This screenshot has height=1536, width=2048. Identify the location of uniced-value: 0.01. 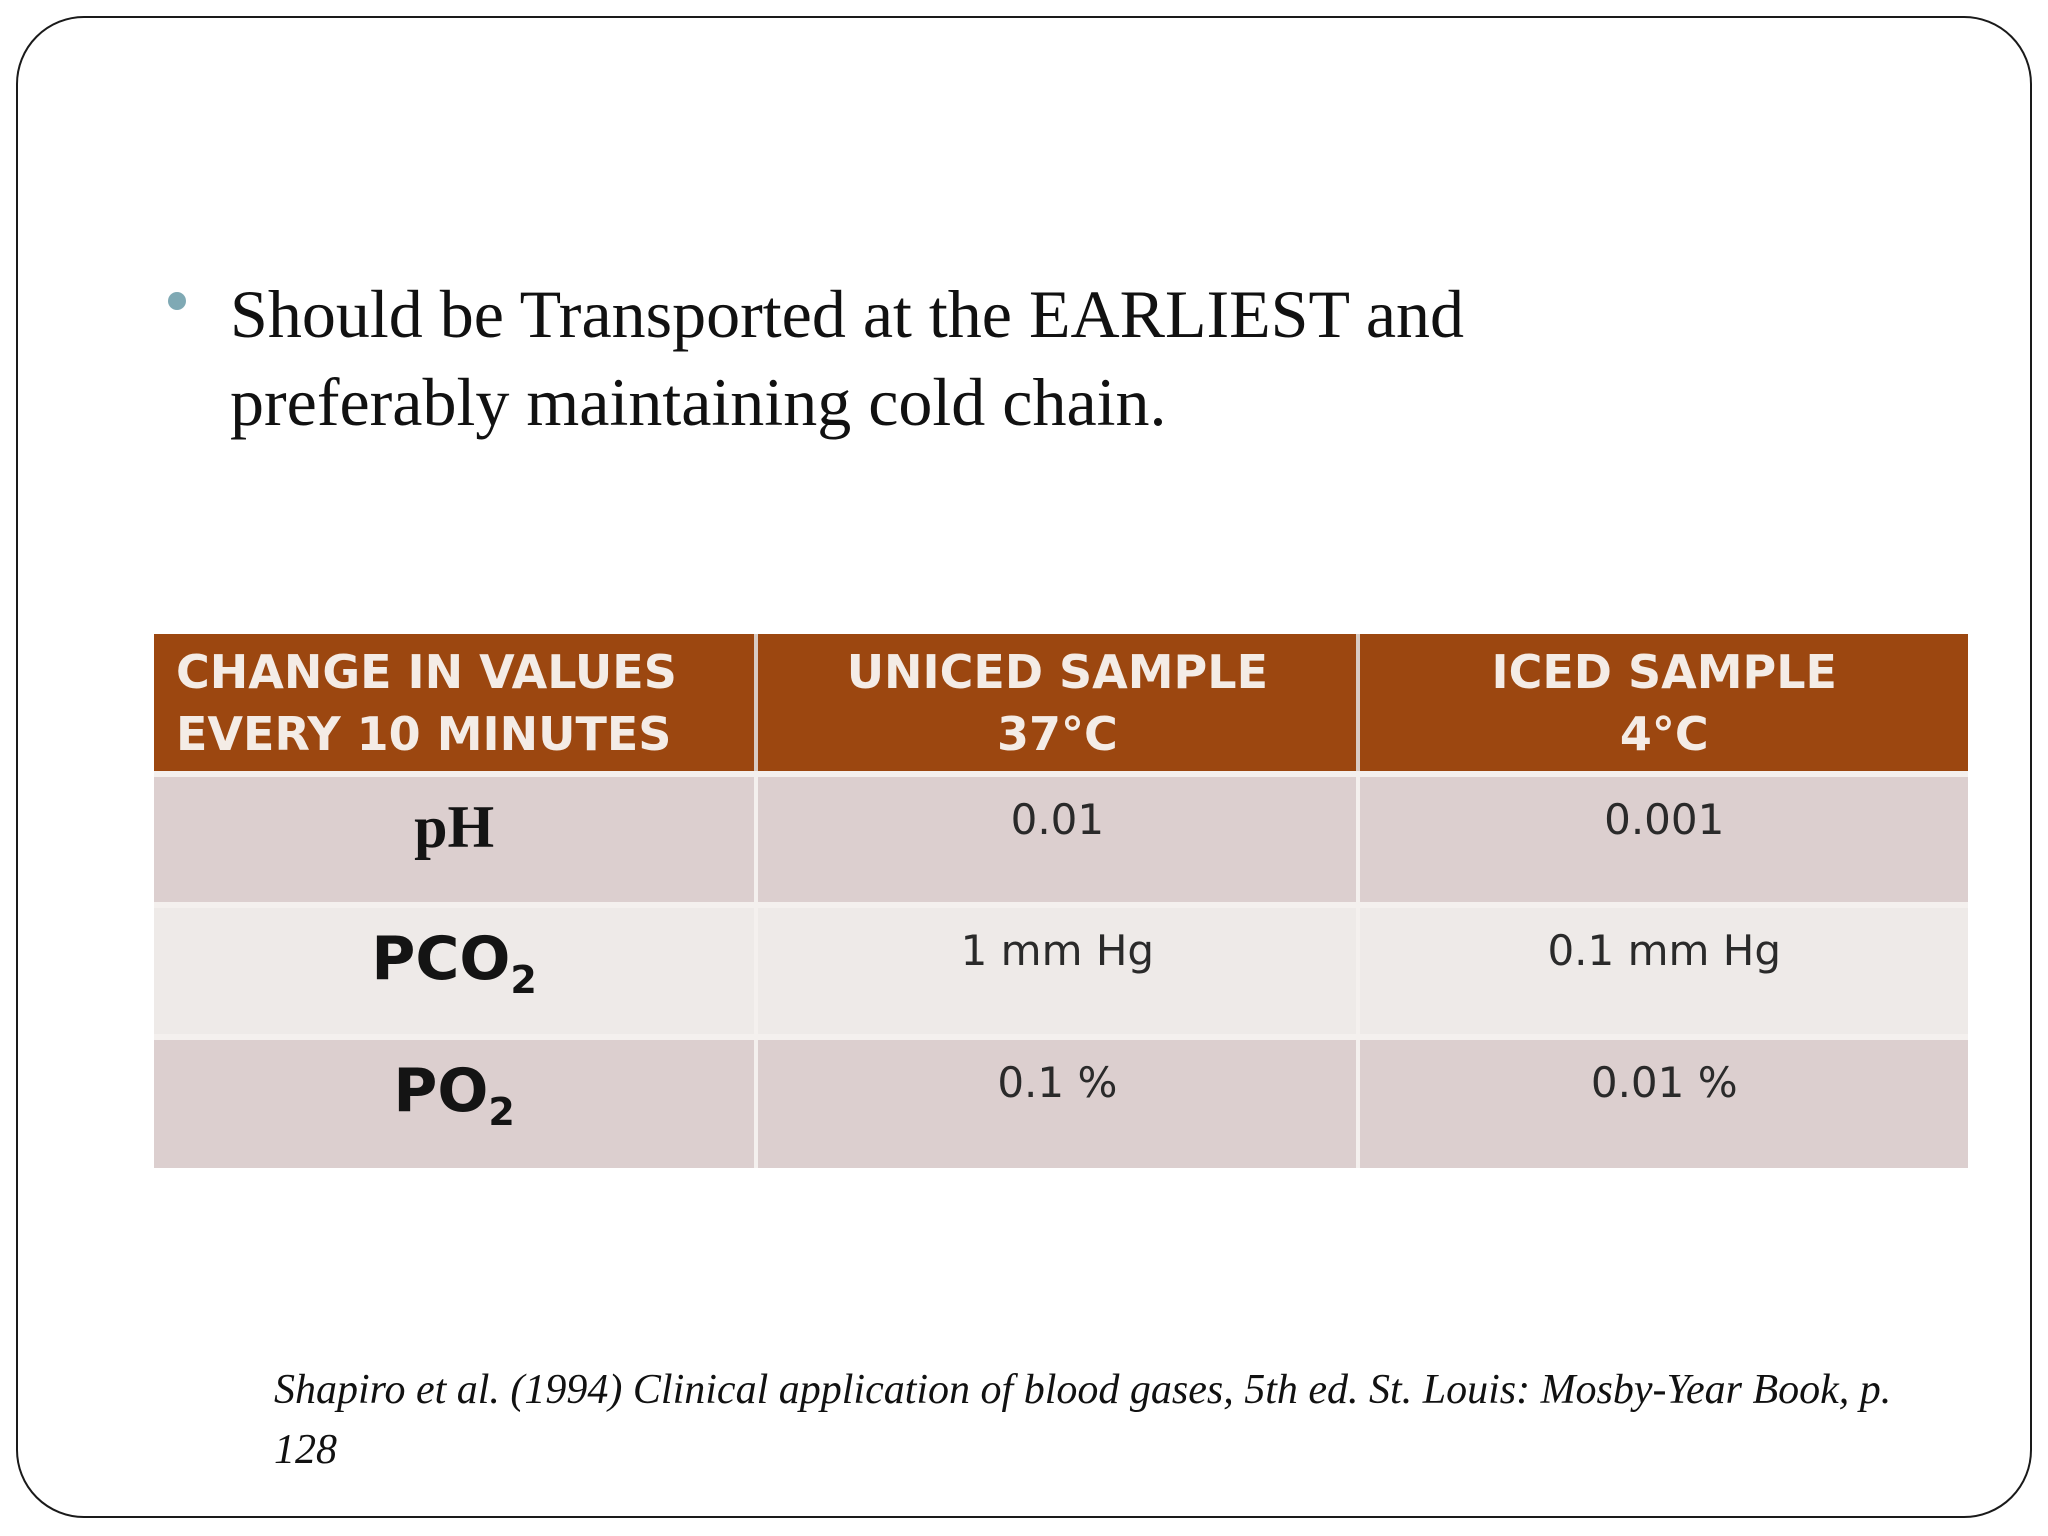
(1058, 838).